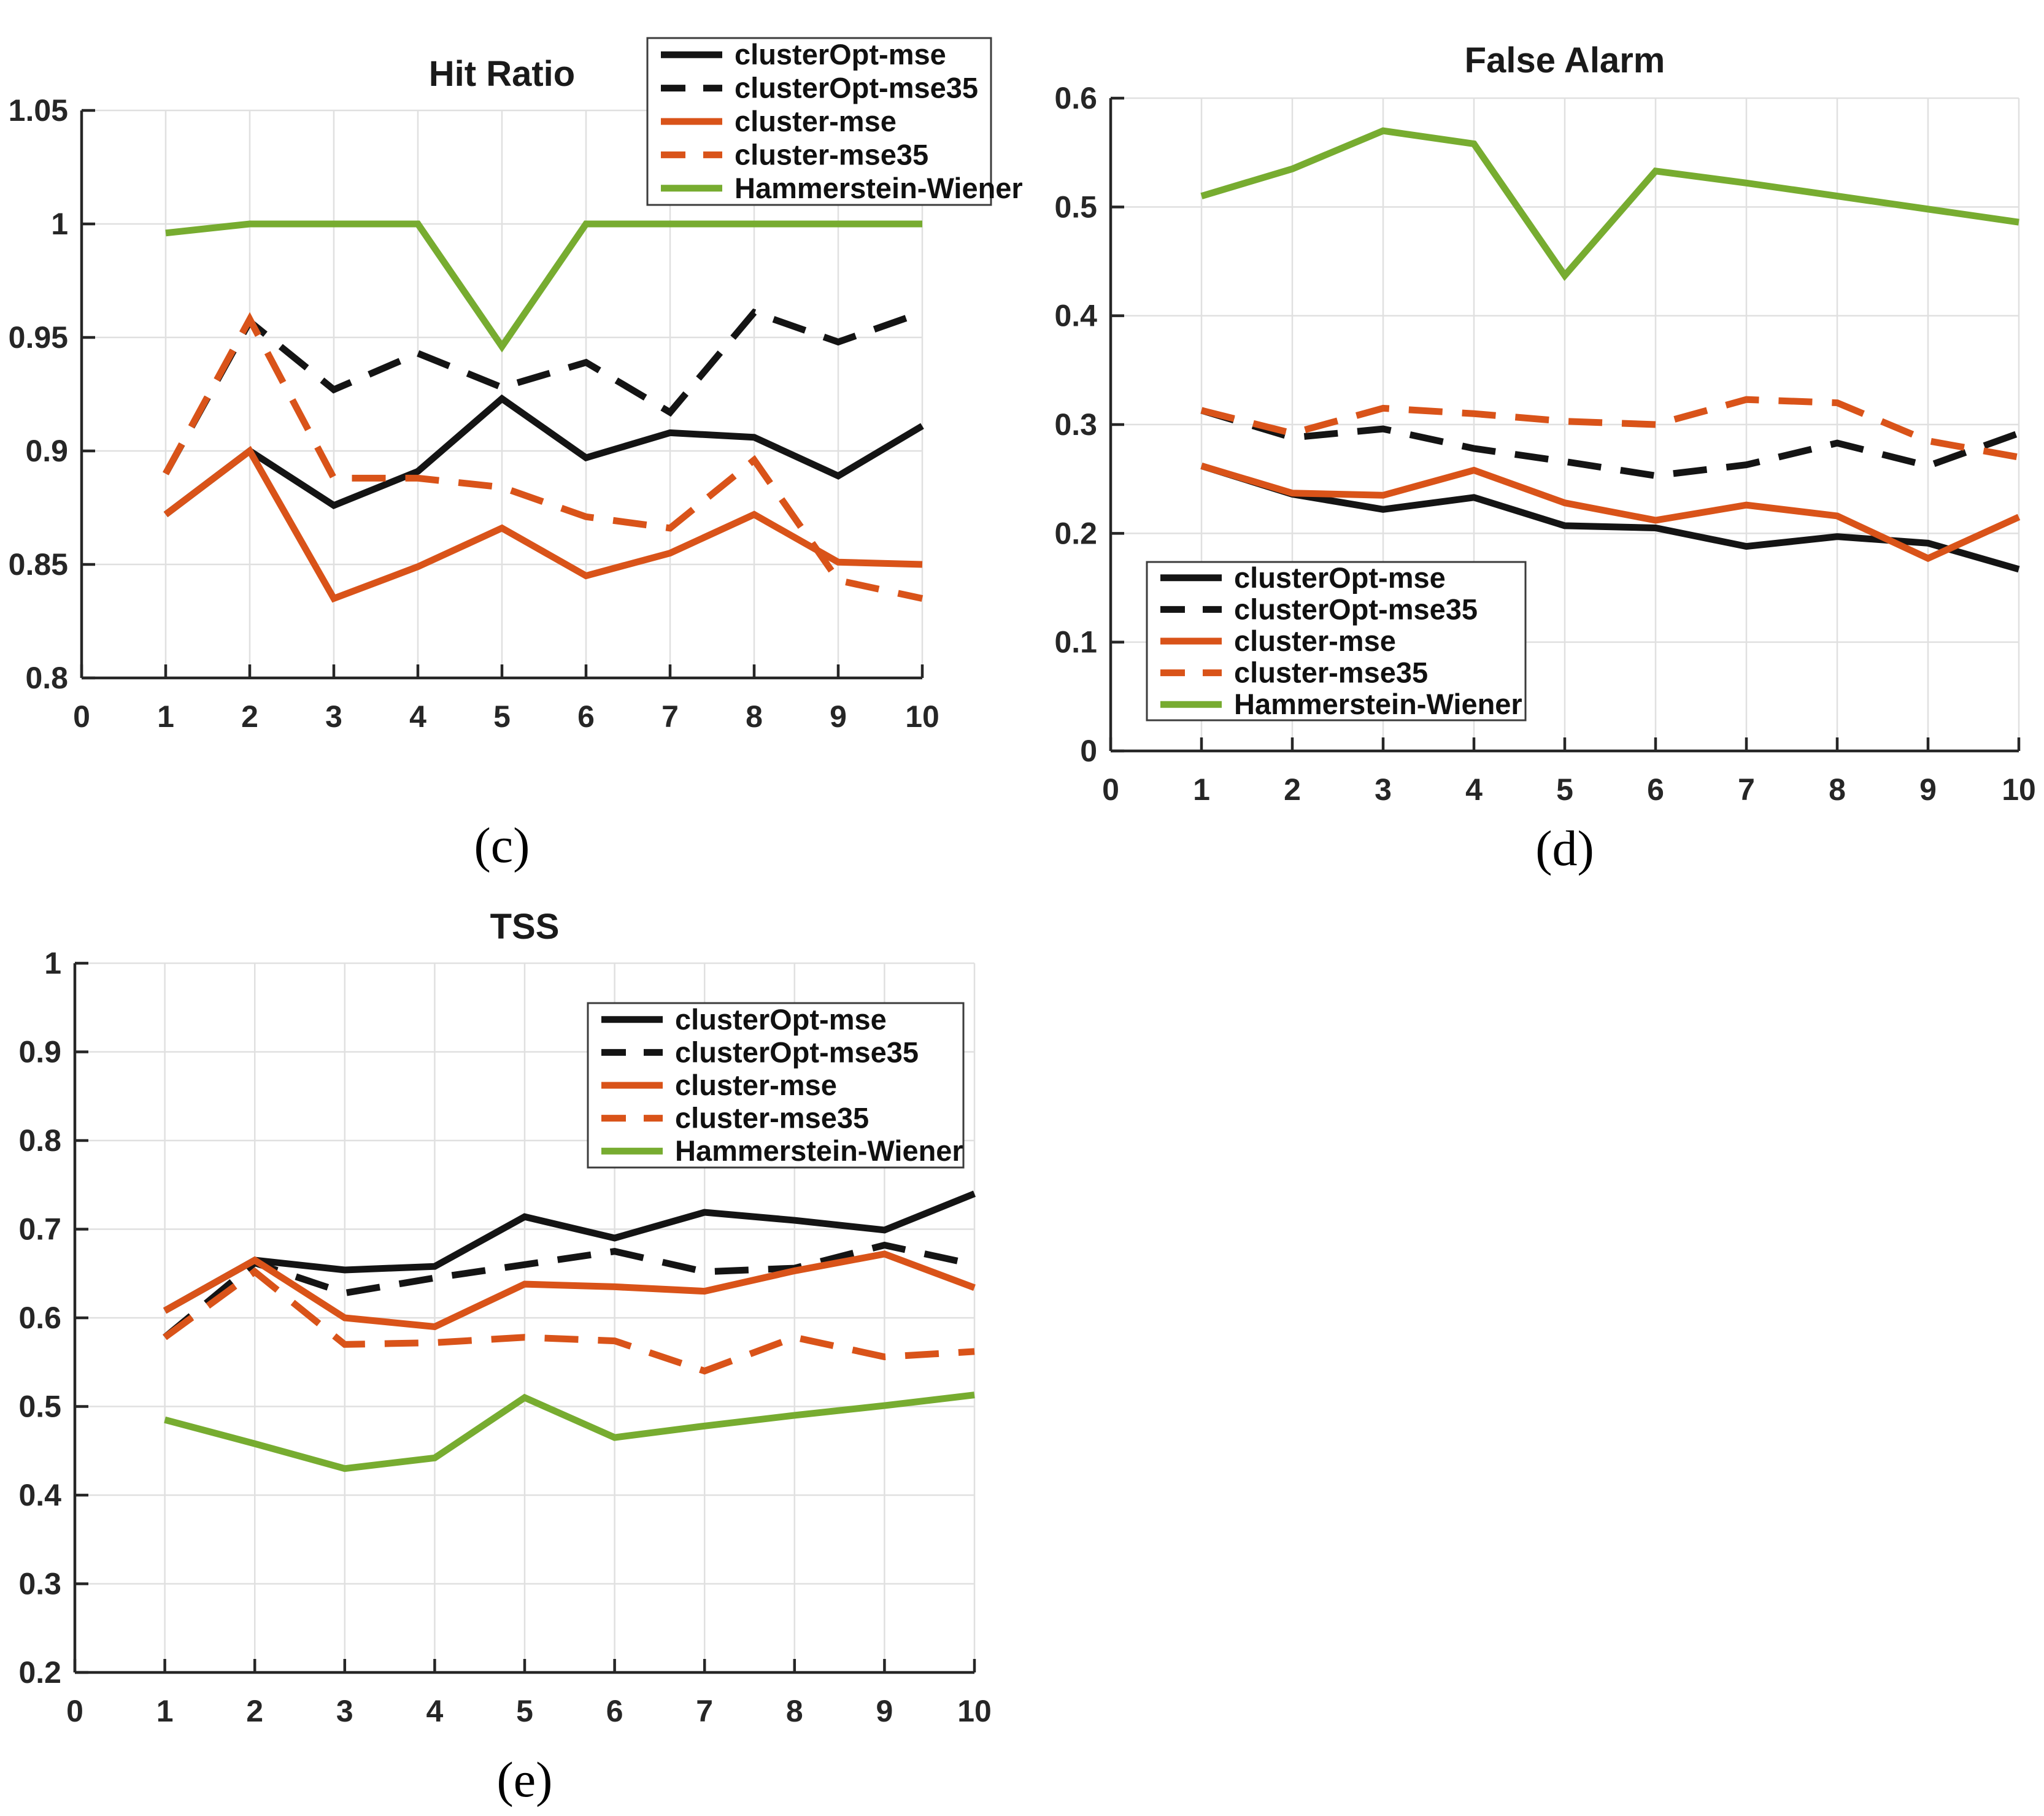  I want to click on y-tick-label: 1.05, so click(39, 110).